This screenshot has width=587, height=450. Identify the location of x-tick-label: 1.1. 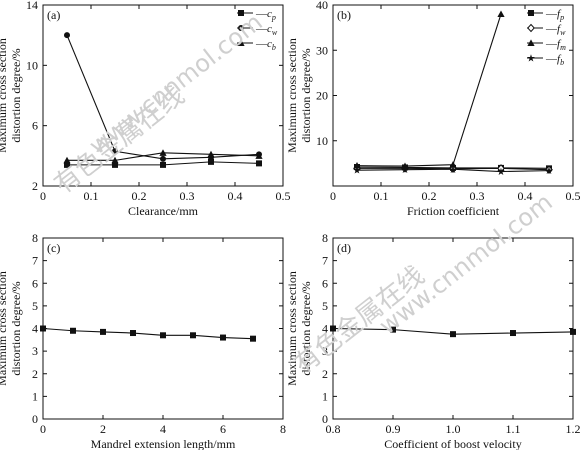
(513, 429).